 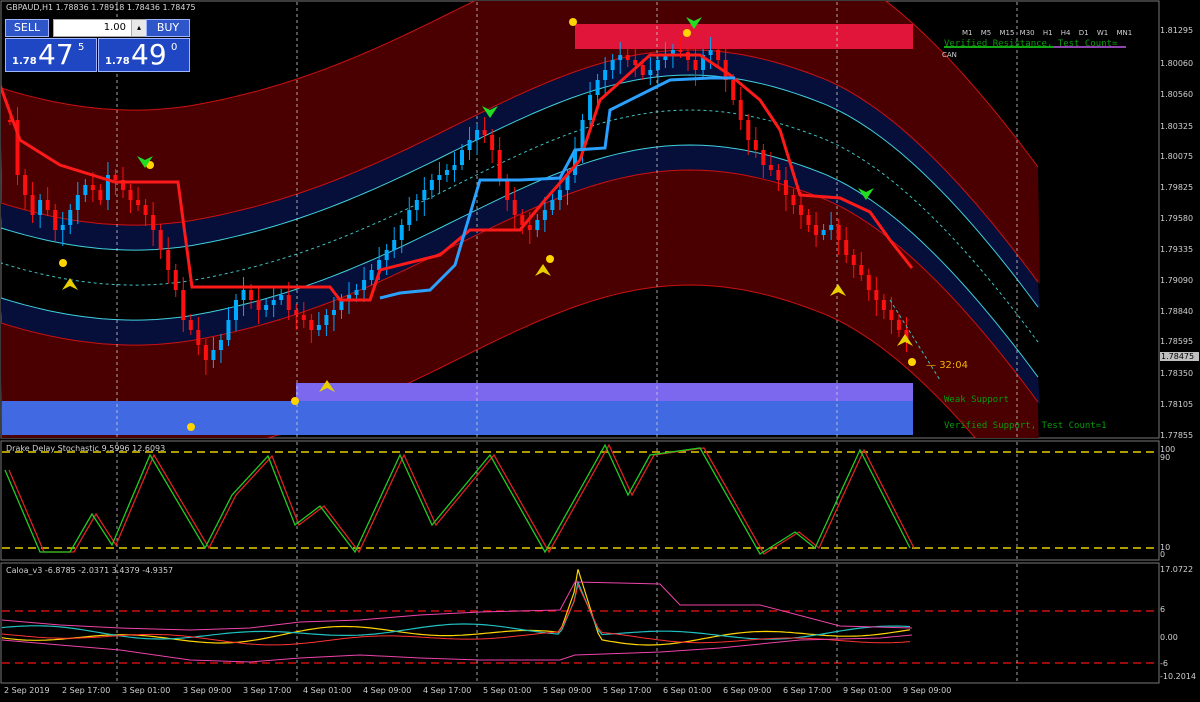 I want to click on time-tick: 4 Sep 01:00, so click(x=327, y=690).